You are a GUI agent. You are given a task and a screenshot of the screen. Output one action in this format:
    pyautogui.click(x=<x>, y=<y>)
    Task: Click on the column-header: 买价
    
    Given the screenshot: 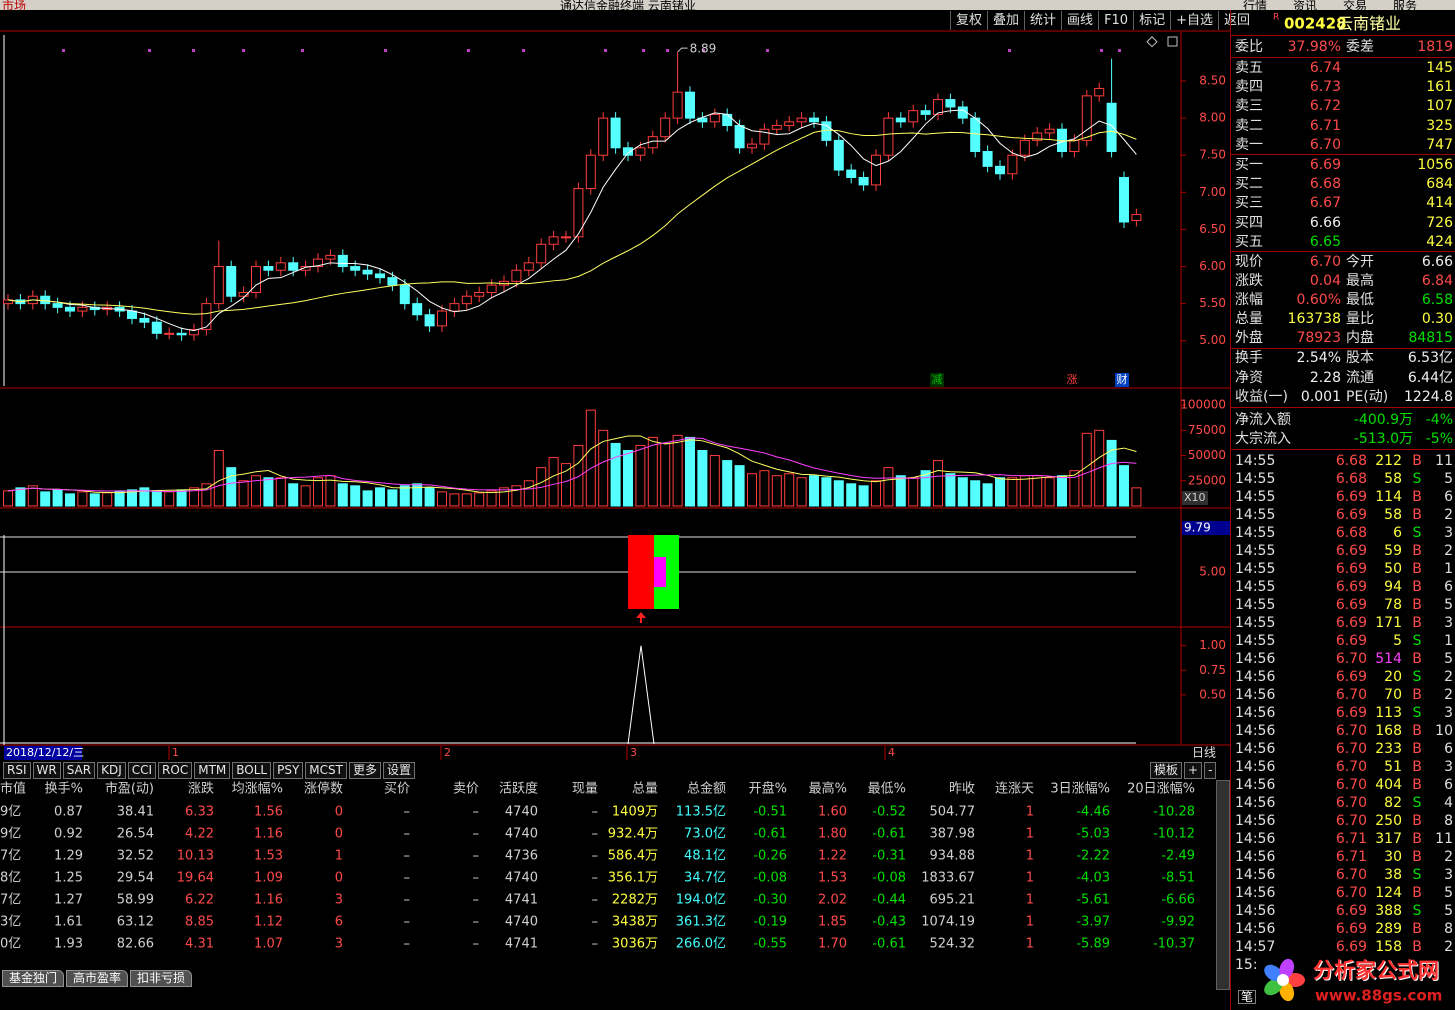 What is the action you would take?
    pyautogui.click(x=396, y=789)
    